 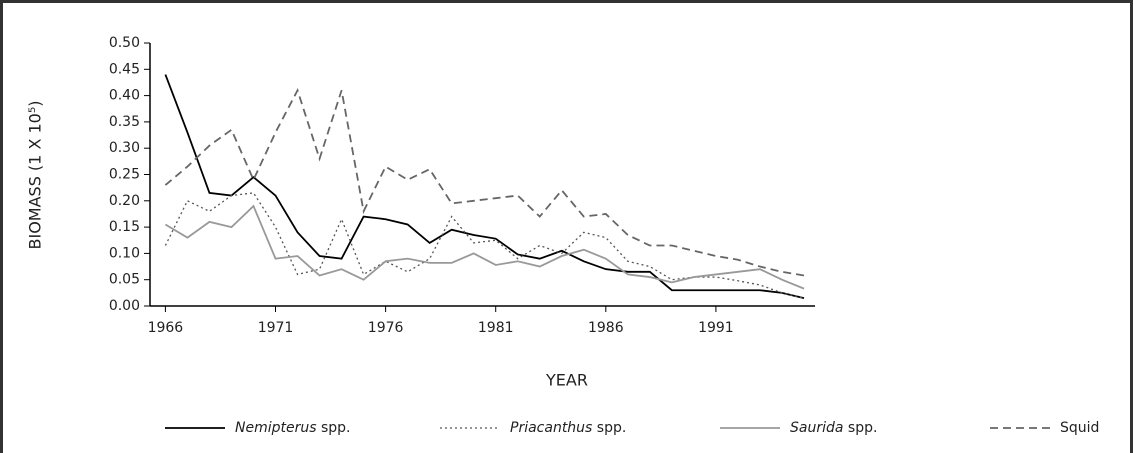 What do you see at coordinates (124, 227) in the screenshot?
I see `y-tick-label: 0.15` at bounding box center [124, 227].